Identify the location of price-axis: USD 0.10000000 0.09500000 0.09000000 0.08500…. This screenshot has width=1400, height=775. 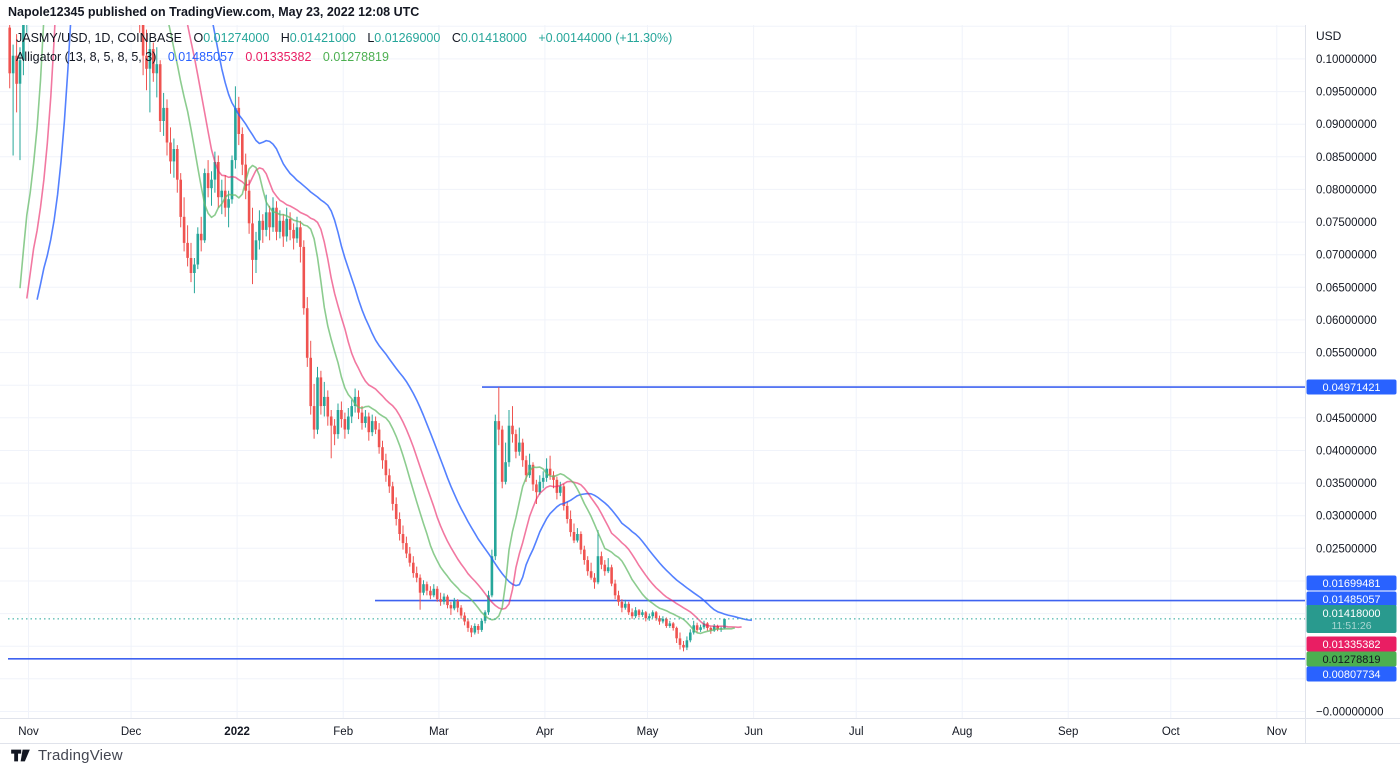
(1349, 374).